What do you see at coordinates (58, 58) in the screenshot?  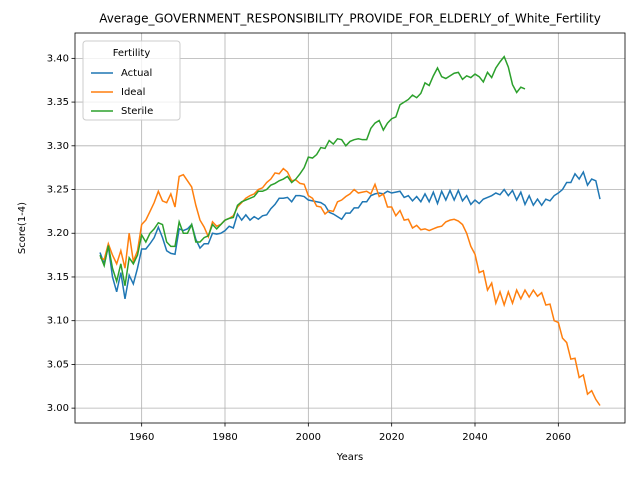 I see `y-tick-label: 3.40` at bounding box center [58, 58].